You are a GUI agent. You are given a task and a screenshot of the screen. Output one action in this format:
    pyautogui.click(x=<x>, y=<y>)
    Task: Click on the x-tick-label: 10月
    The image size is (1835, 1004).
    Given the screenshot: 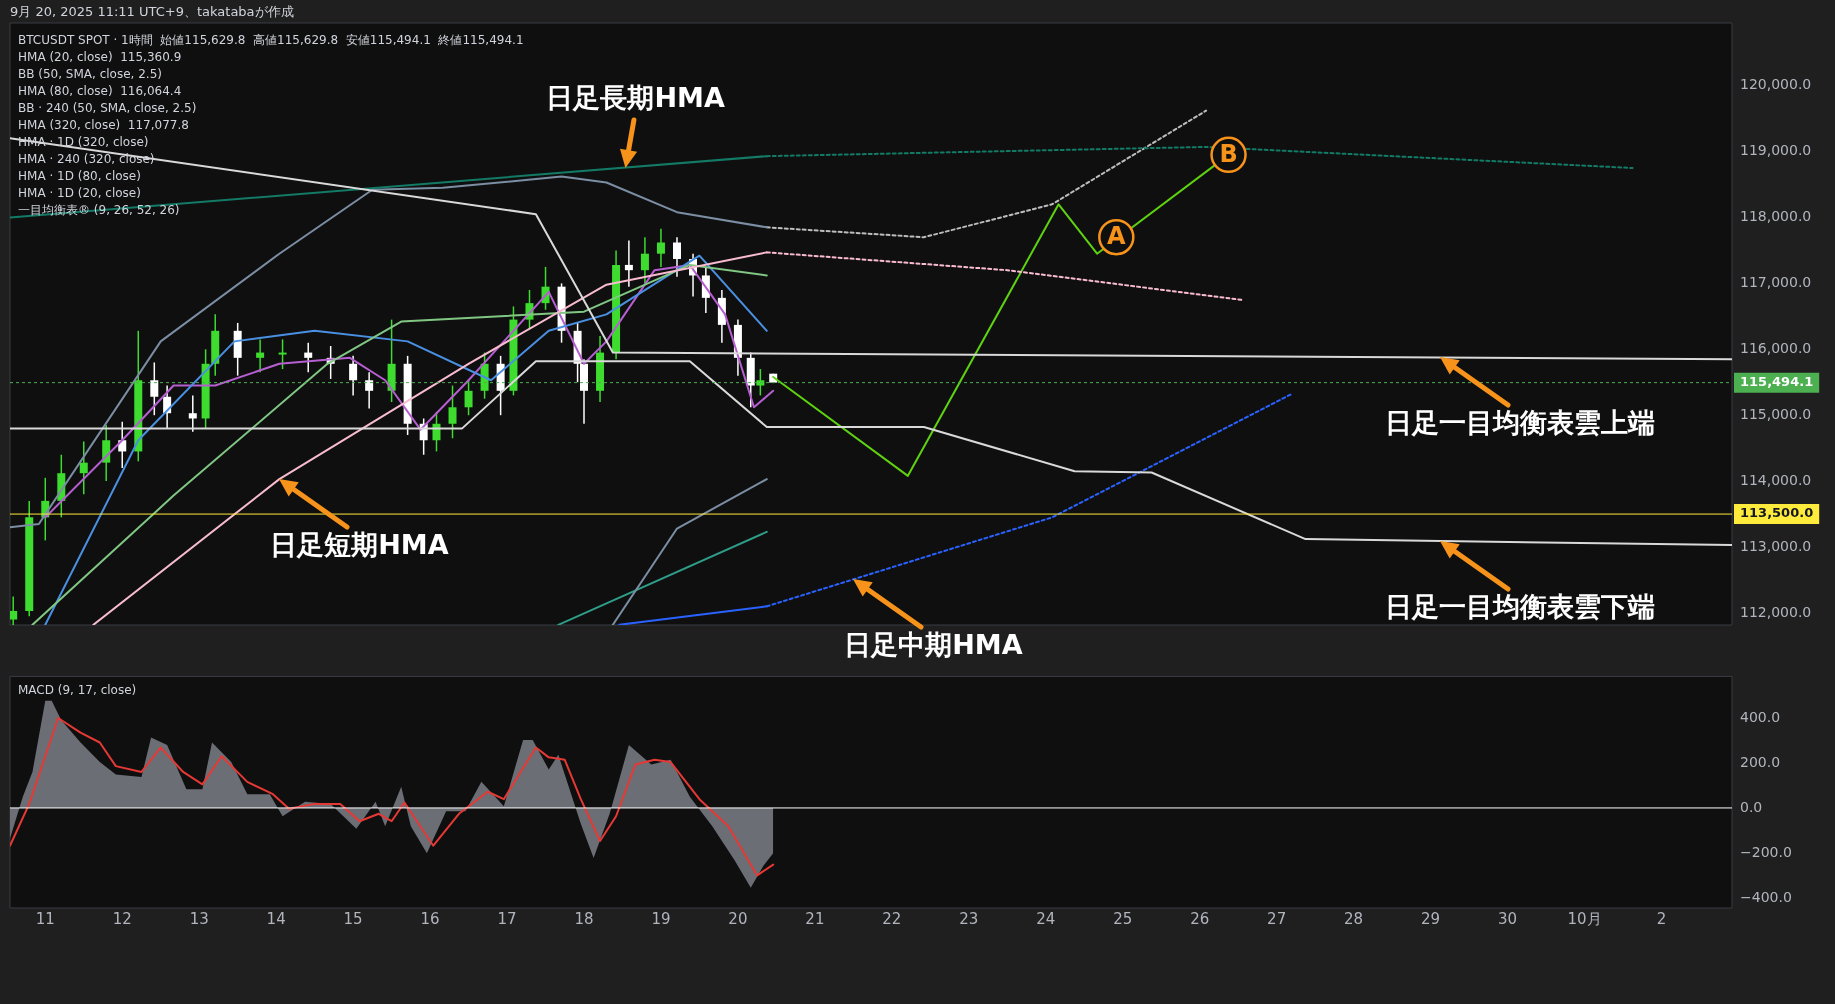 What is the action you would take?
    pyautogui.click(x=1584, y=918)
    